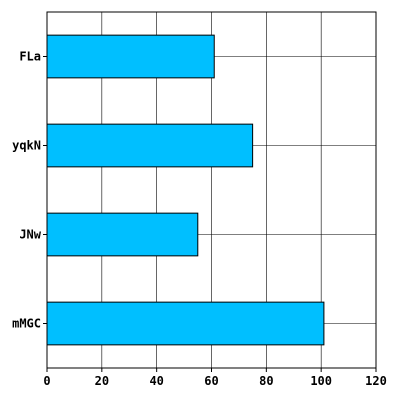 This screenshot has width=400, height=400. What do you see at coordinates (266, 381) in the screenshot?
I see `x-tick-label: 80` at bounding box center [266, 381].